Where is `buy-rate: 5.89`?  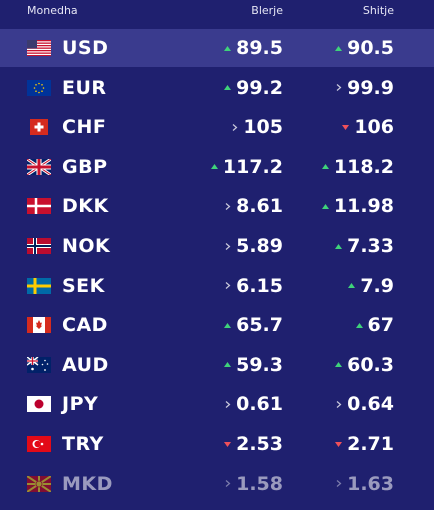 buy-rate: 5.89 is located at coordinates (253, 246).